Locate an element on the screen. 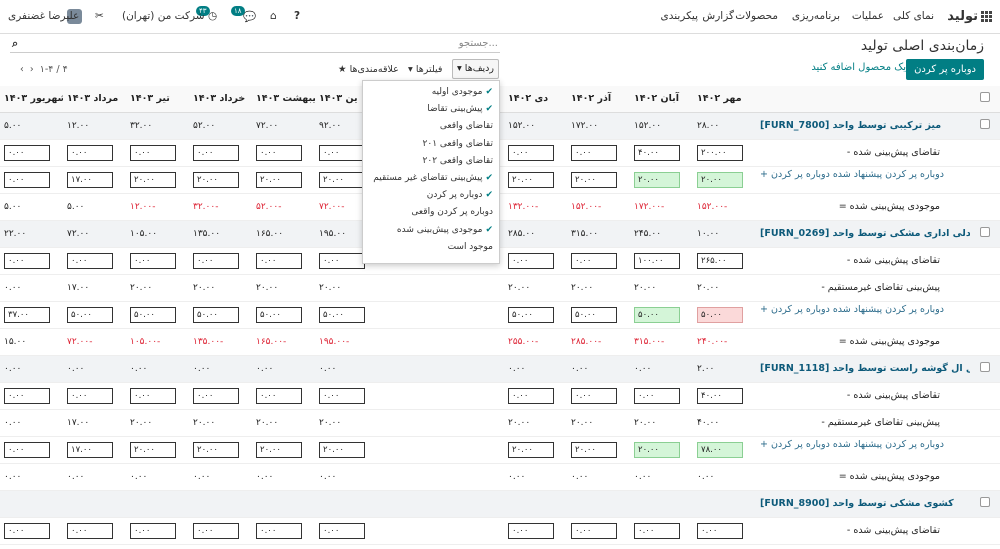 This screenshot has width=1000, height=549. cell-input: ۱۰۰.۰۰ is located at coordinates (657, 260).